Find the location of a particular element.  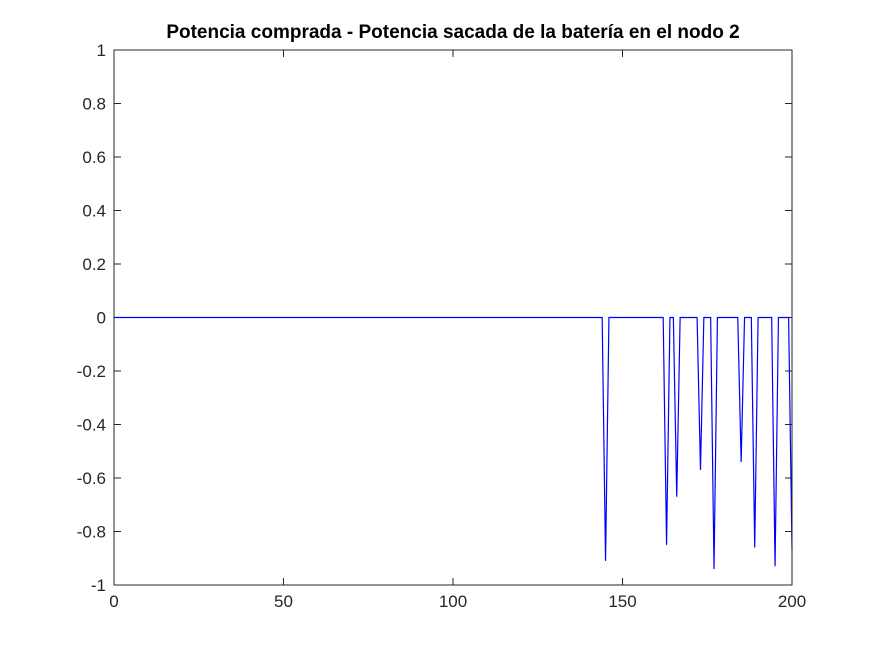

y-tick-label: 0.2 is located at coordinates (94, 264).